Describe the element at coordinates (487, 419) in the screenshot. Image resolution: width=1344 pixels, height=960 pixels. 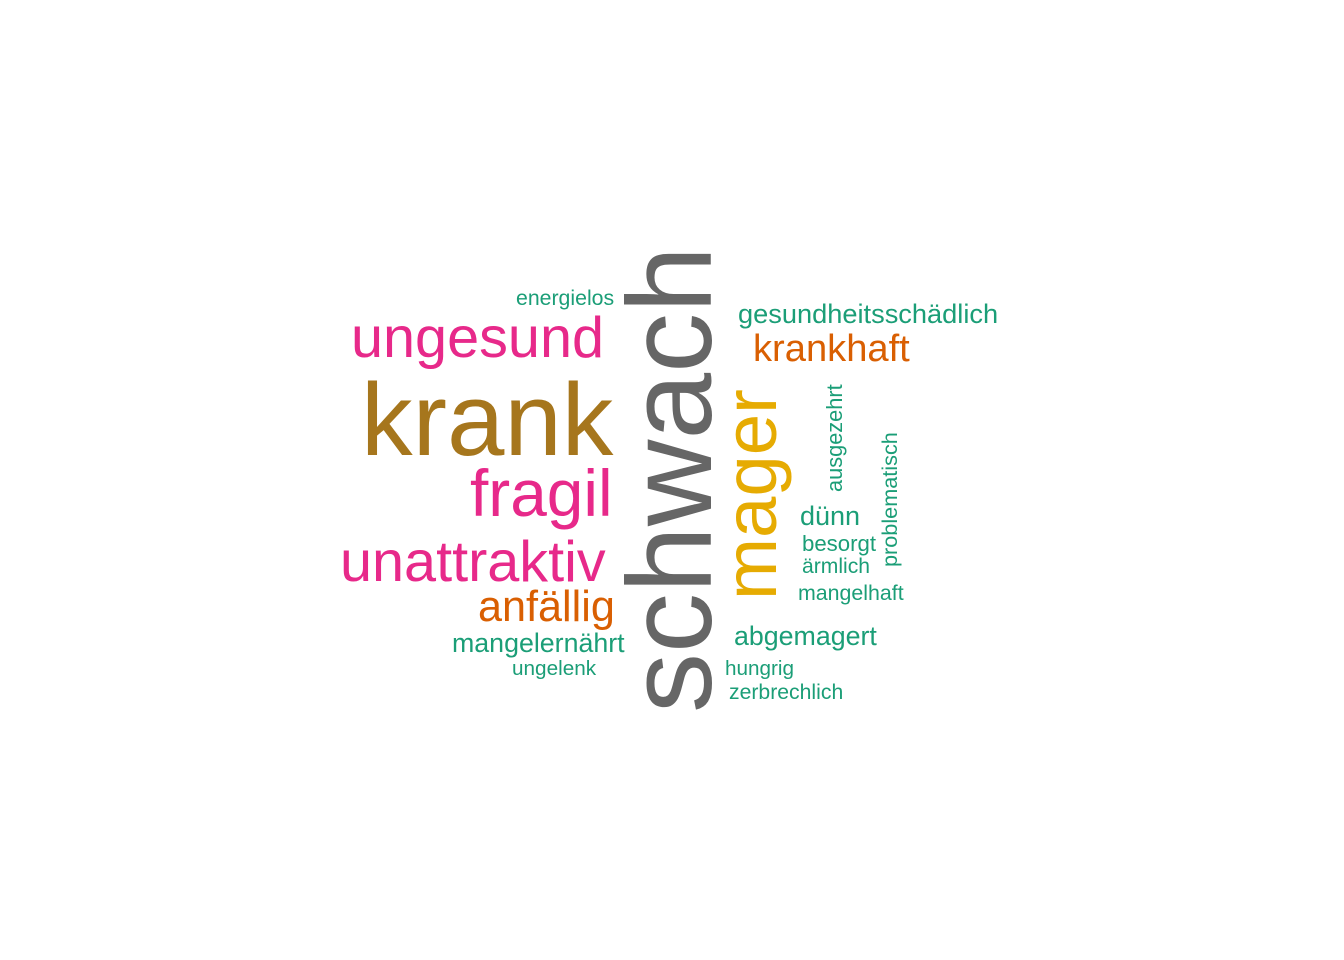
I see `word-krank: krank` at that location.